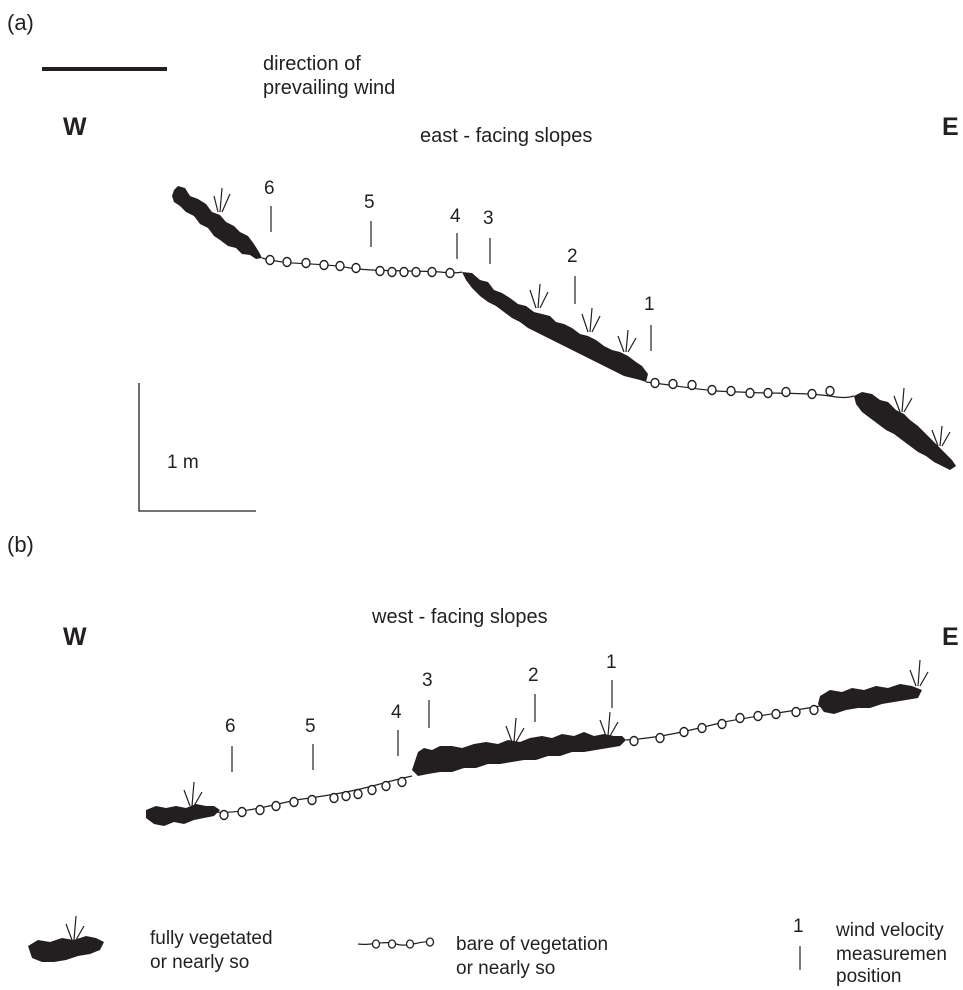 The image size is (963, 990). I want to click on profile-b, so click(537, 742).